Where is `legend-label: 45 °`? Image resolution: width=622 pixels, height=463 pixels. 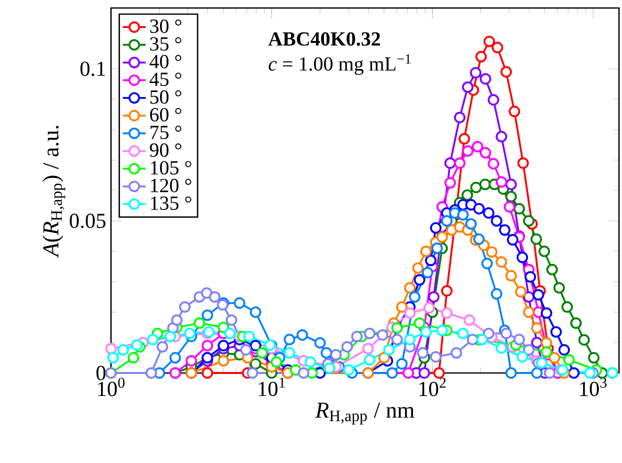 legend-label: 45 ° is located at coordinates (166, 79).